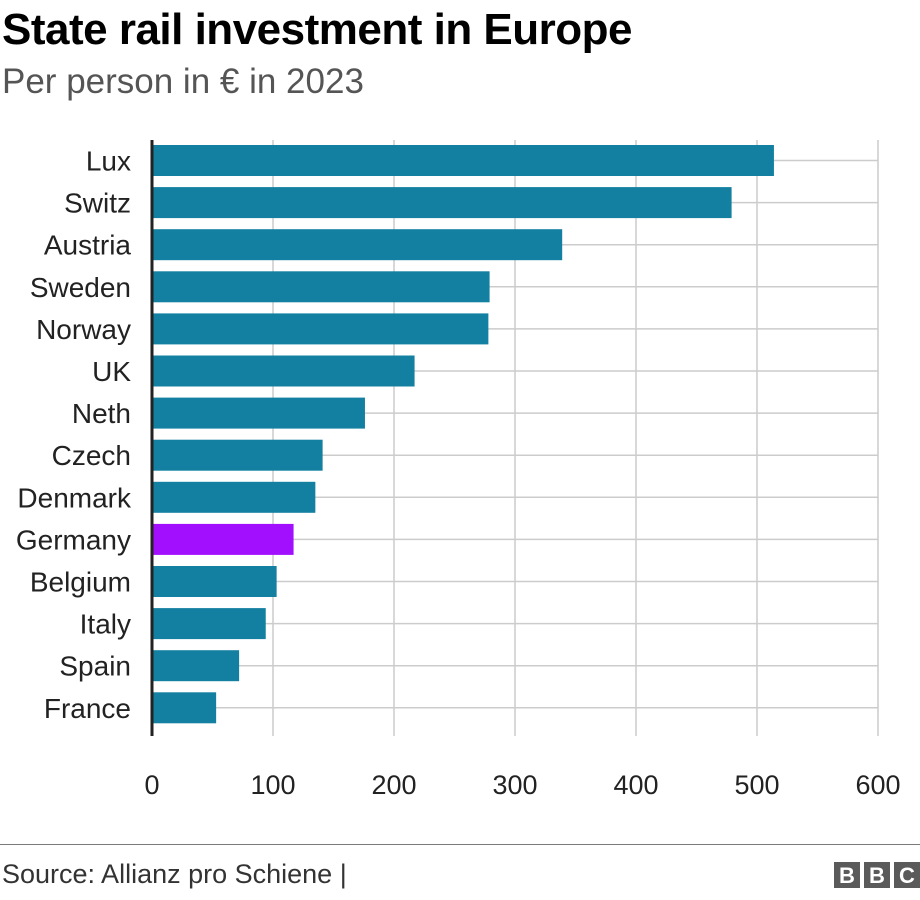  Describe the element at coordinates (101, 413) in the screenshot. I see `category-label: Neth` at that location.